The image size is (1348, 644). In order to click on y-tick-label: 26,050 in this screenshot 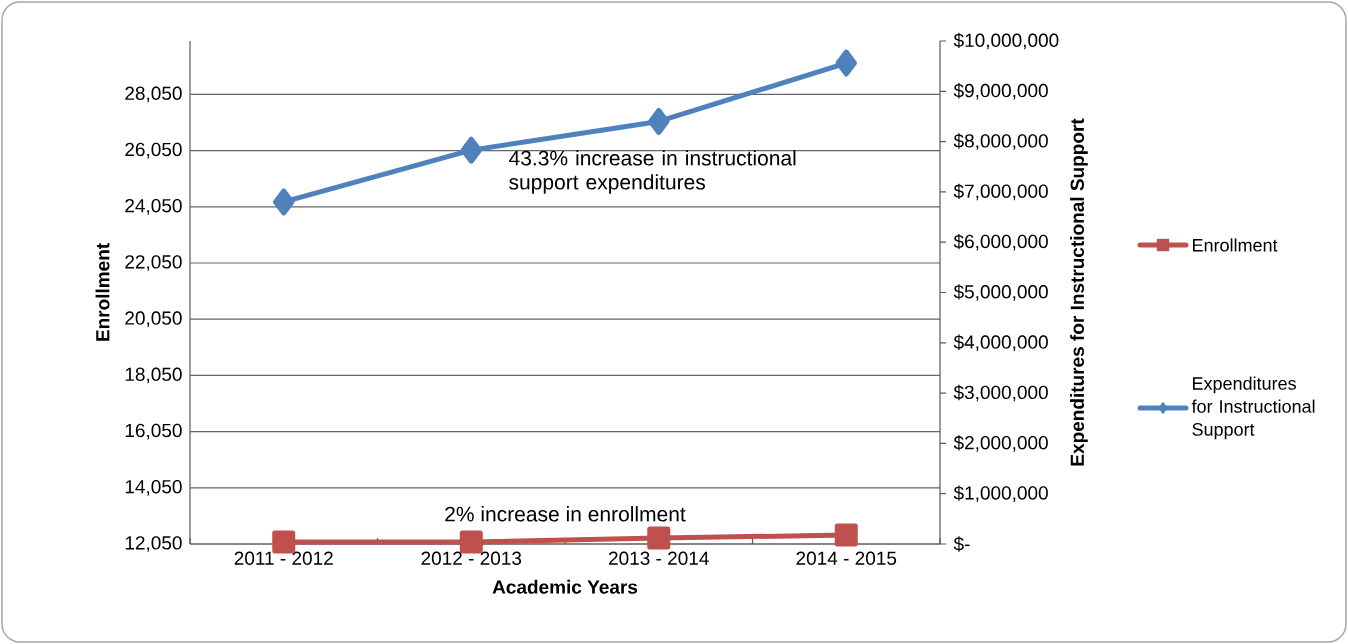, I will do `click(153, 150)`.